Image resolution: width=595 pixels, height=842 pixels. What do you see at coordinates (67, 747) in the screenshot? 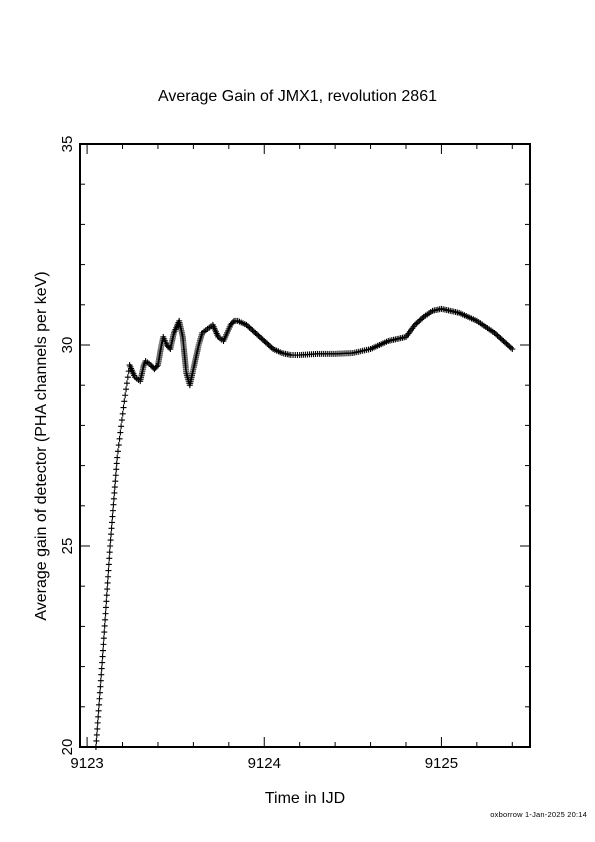
I see `y-tick-label: 20` at bounding box center [67, 747].